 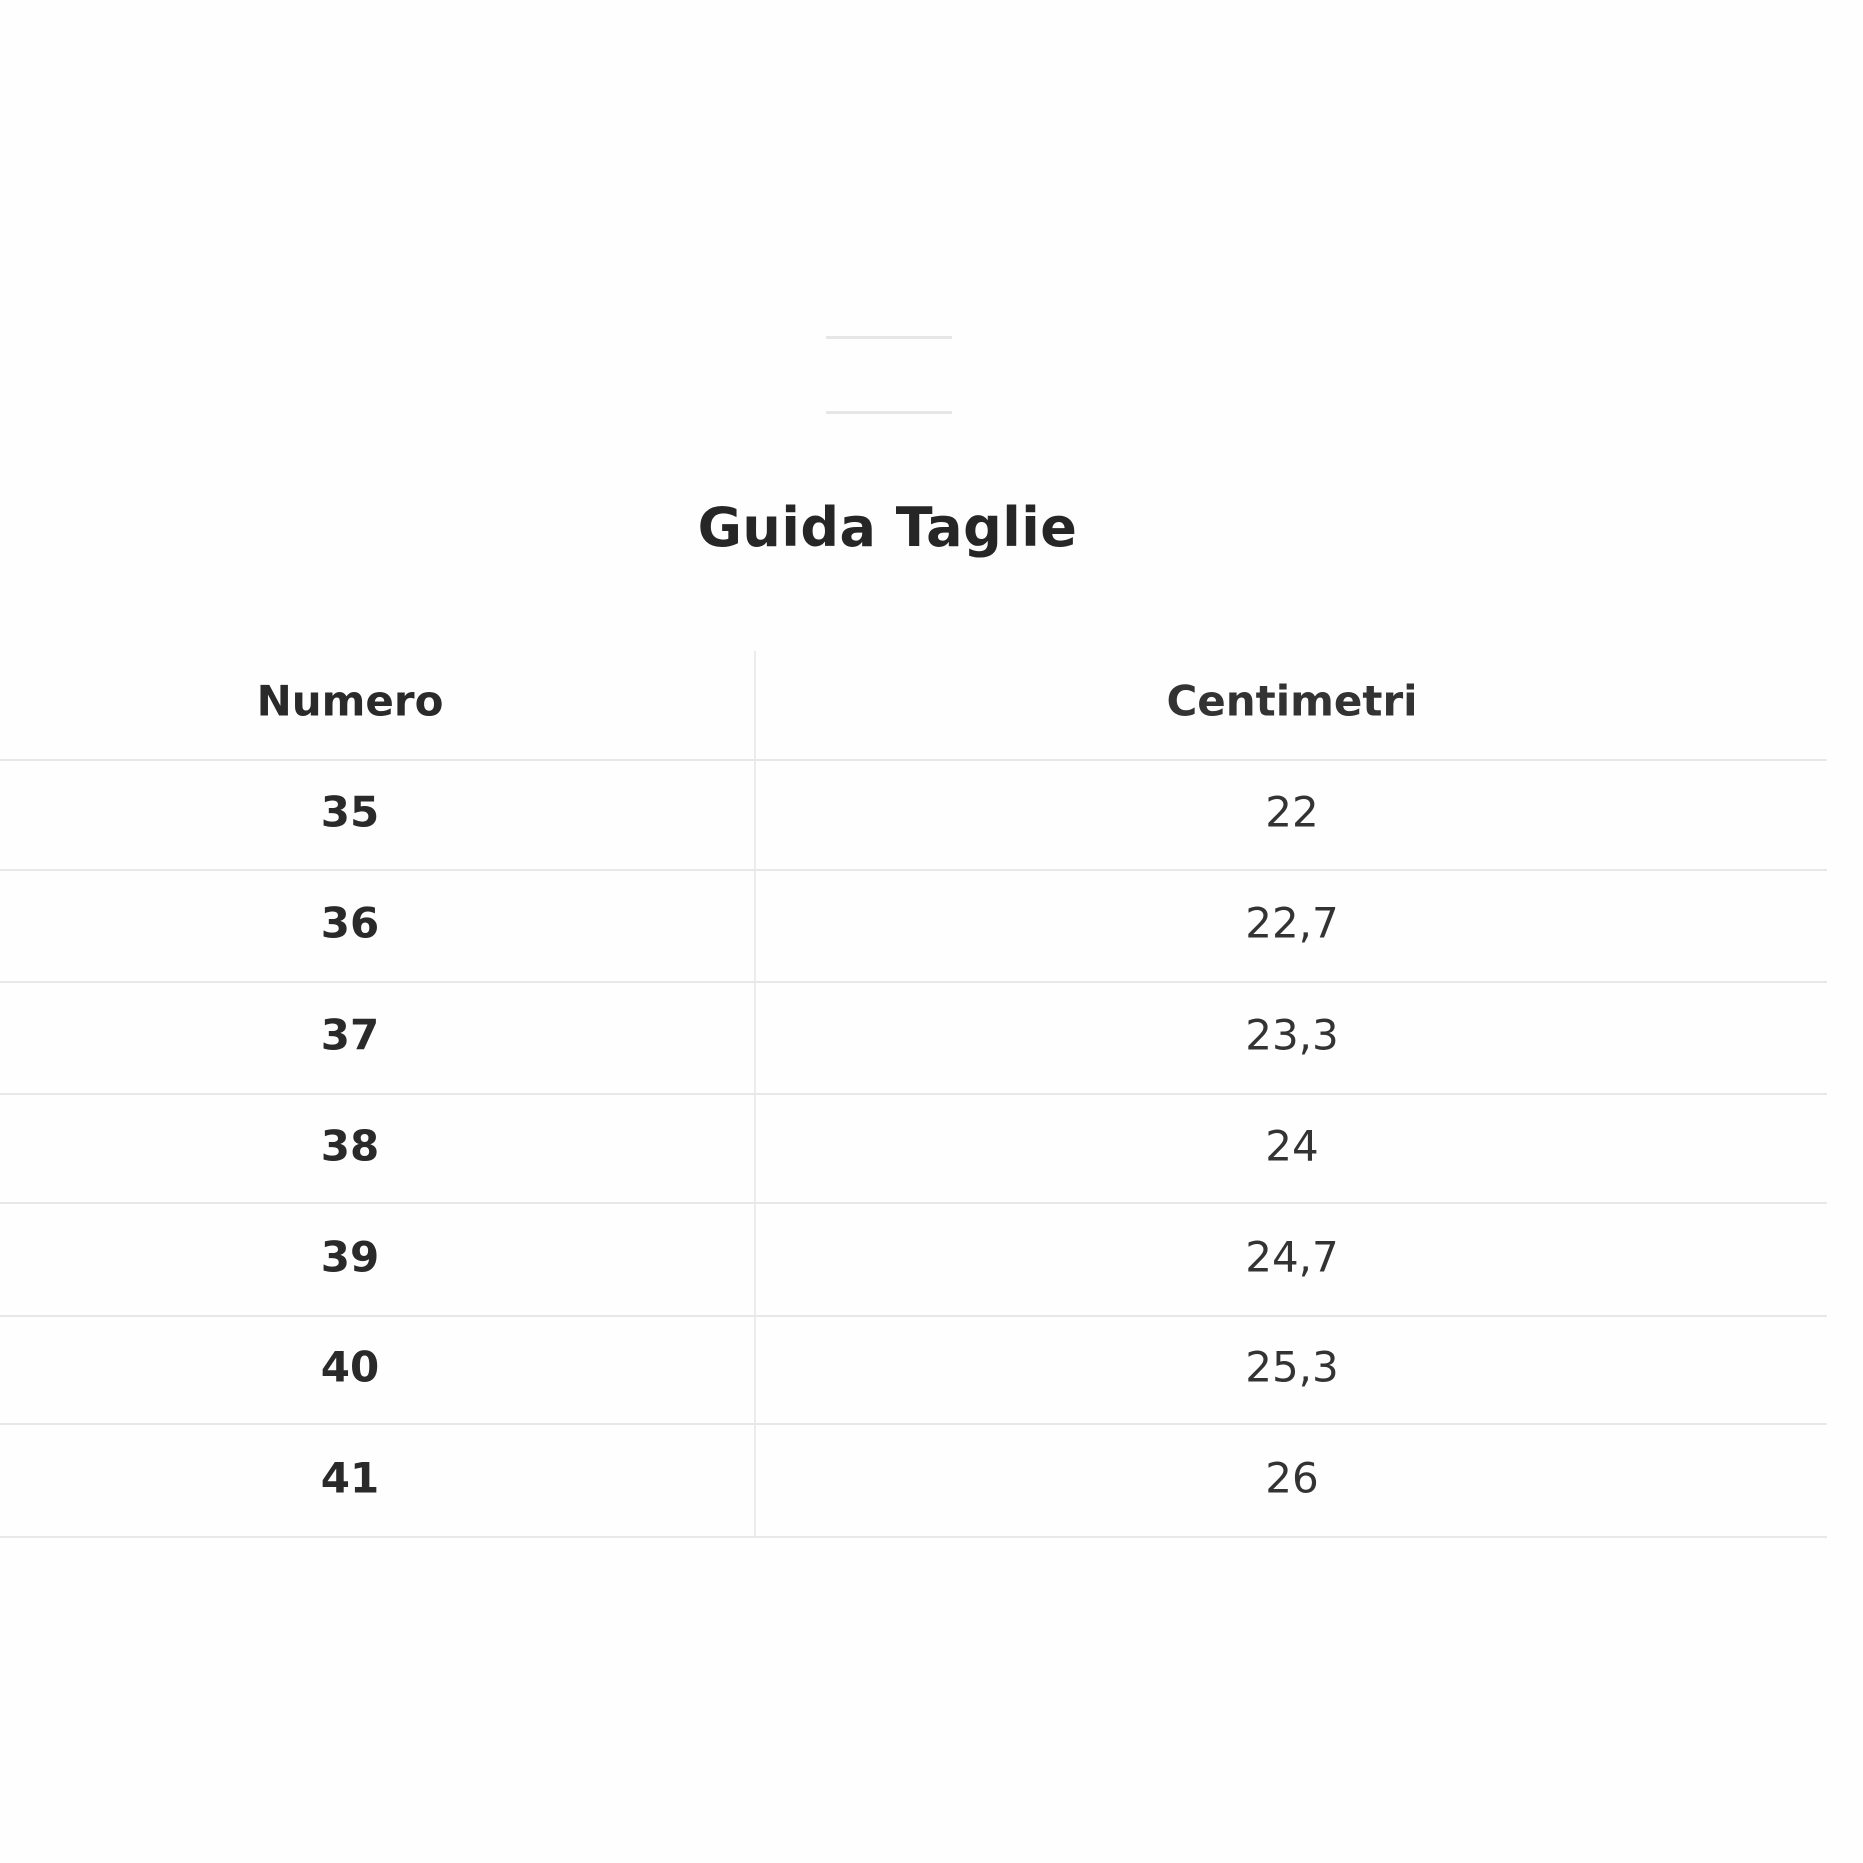 I want to click on header-numero: Numero, so click(x=350, y=701).